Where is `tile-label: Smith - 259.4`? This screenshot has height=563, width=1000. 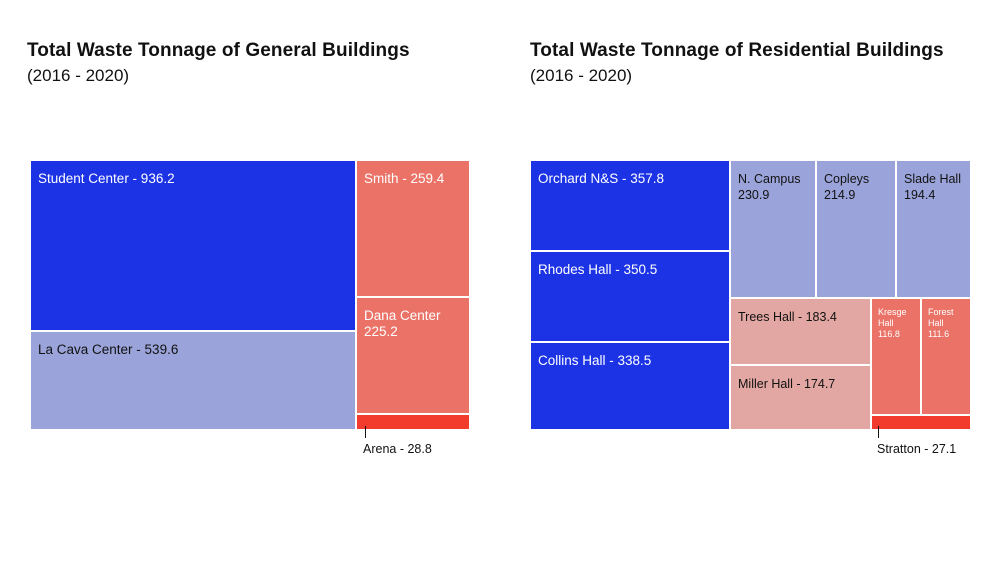
tile-label: Smith - 259.4 is located at coordinates (404, 178).